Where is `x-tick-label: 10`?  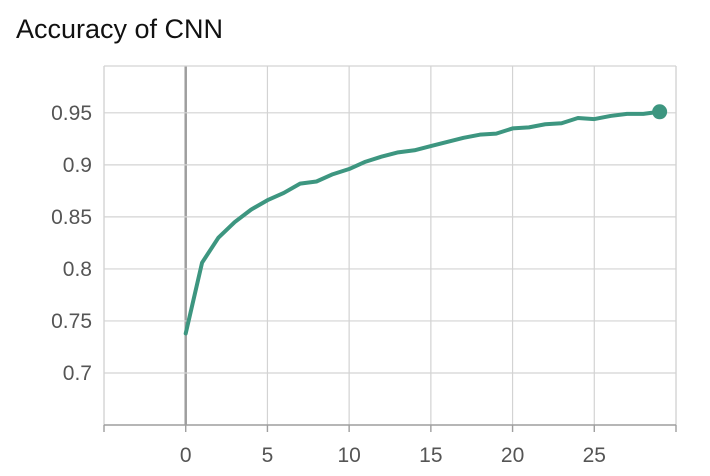
x-tick-label: 10 is located at coordinates (348, 455).